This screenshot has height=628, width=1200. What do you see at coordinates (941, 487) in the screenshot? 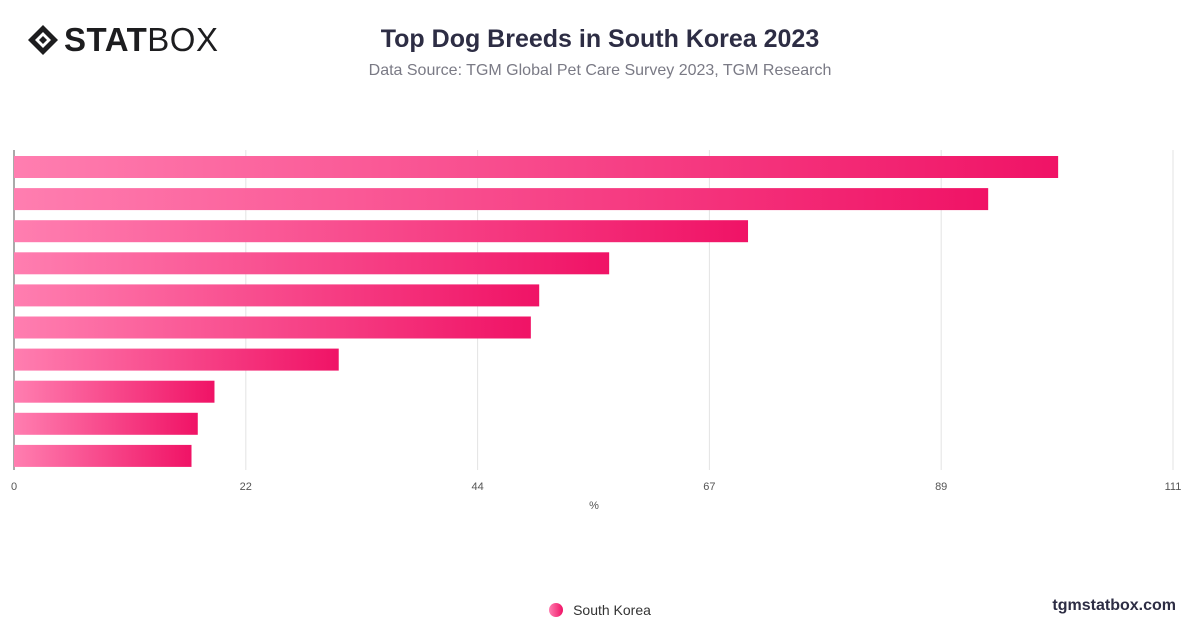
I see `x-tick-label: 89` at bounding box center [941, 487].